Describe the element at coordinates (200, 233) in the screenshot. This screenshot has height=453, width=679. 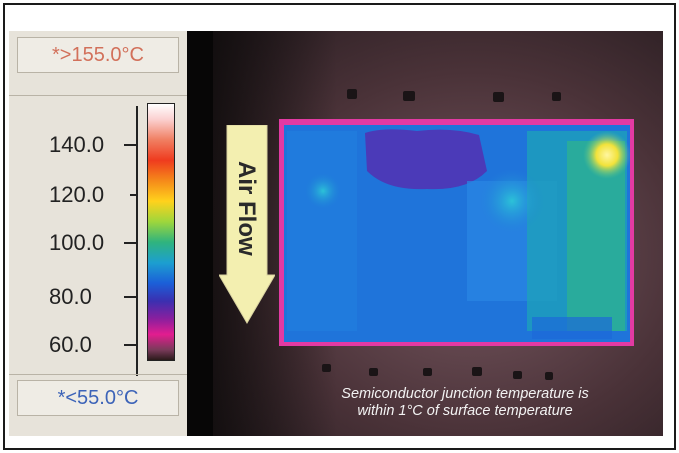
I see `dark-edge` at that location.